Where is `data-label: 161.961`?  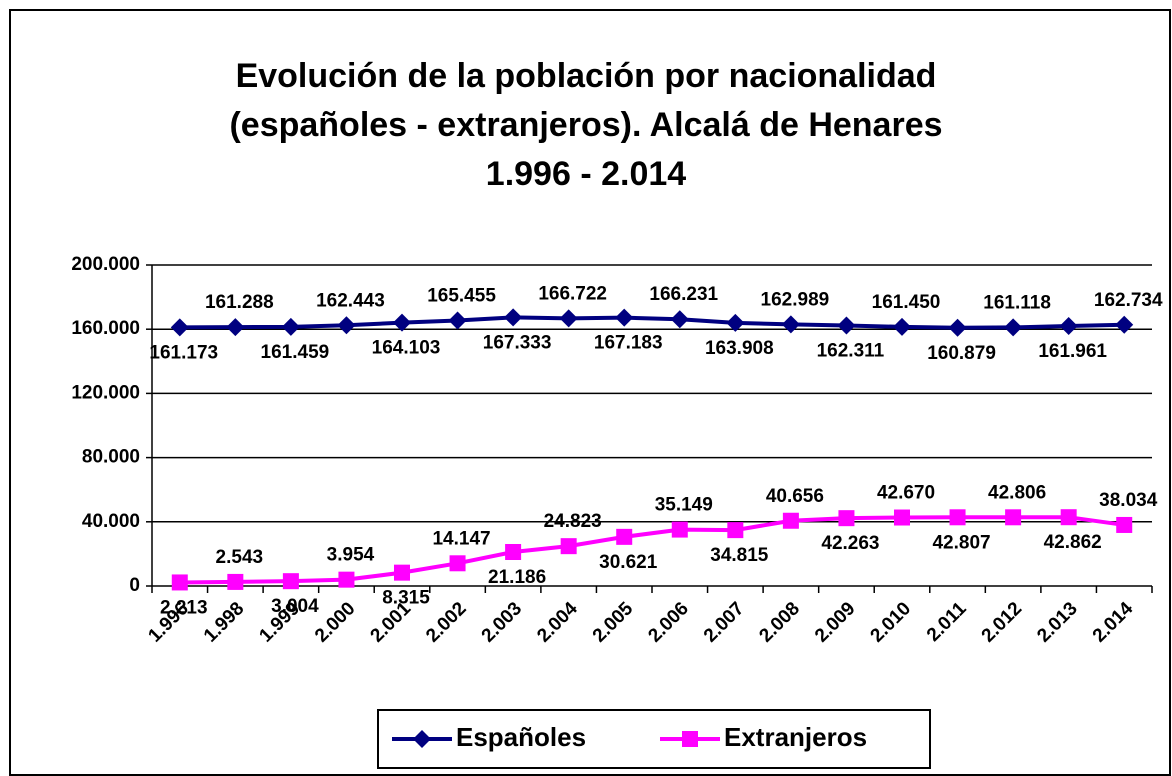
data-label: 161.961 is located at coordinates (1072, 351).